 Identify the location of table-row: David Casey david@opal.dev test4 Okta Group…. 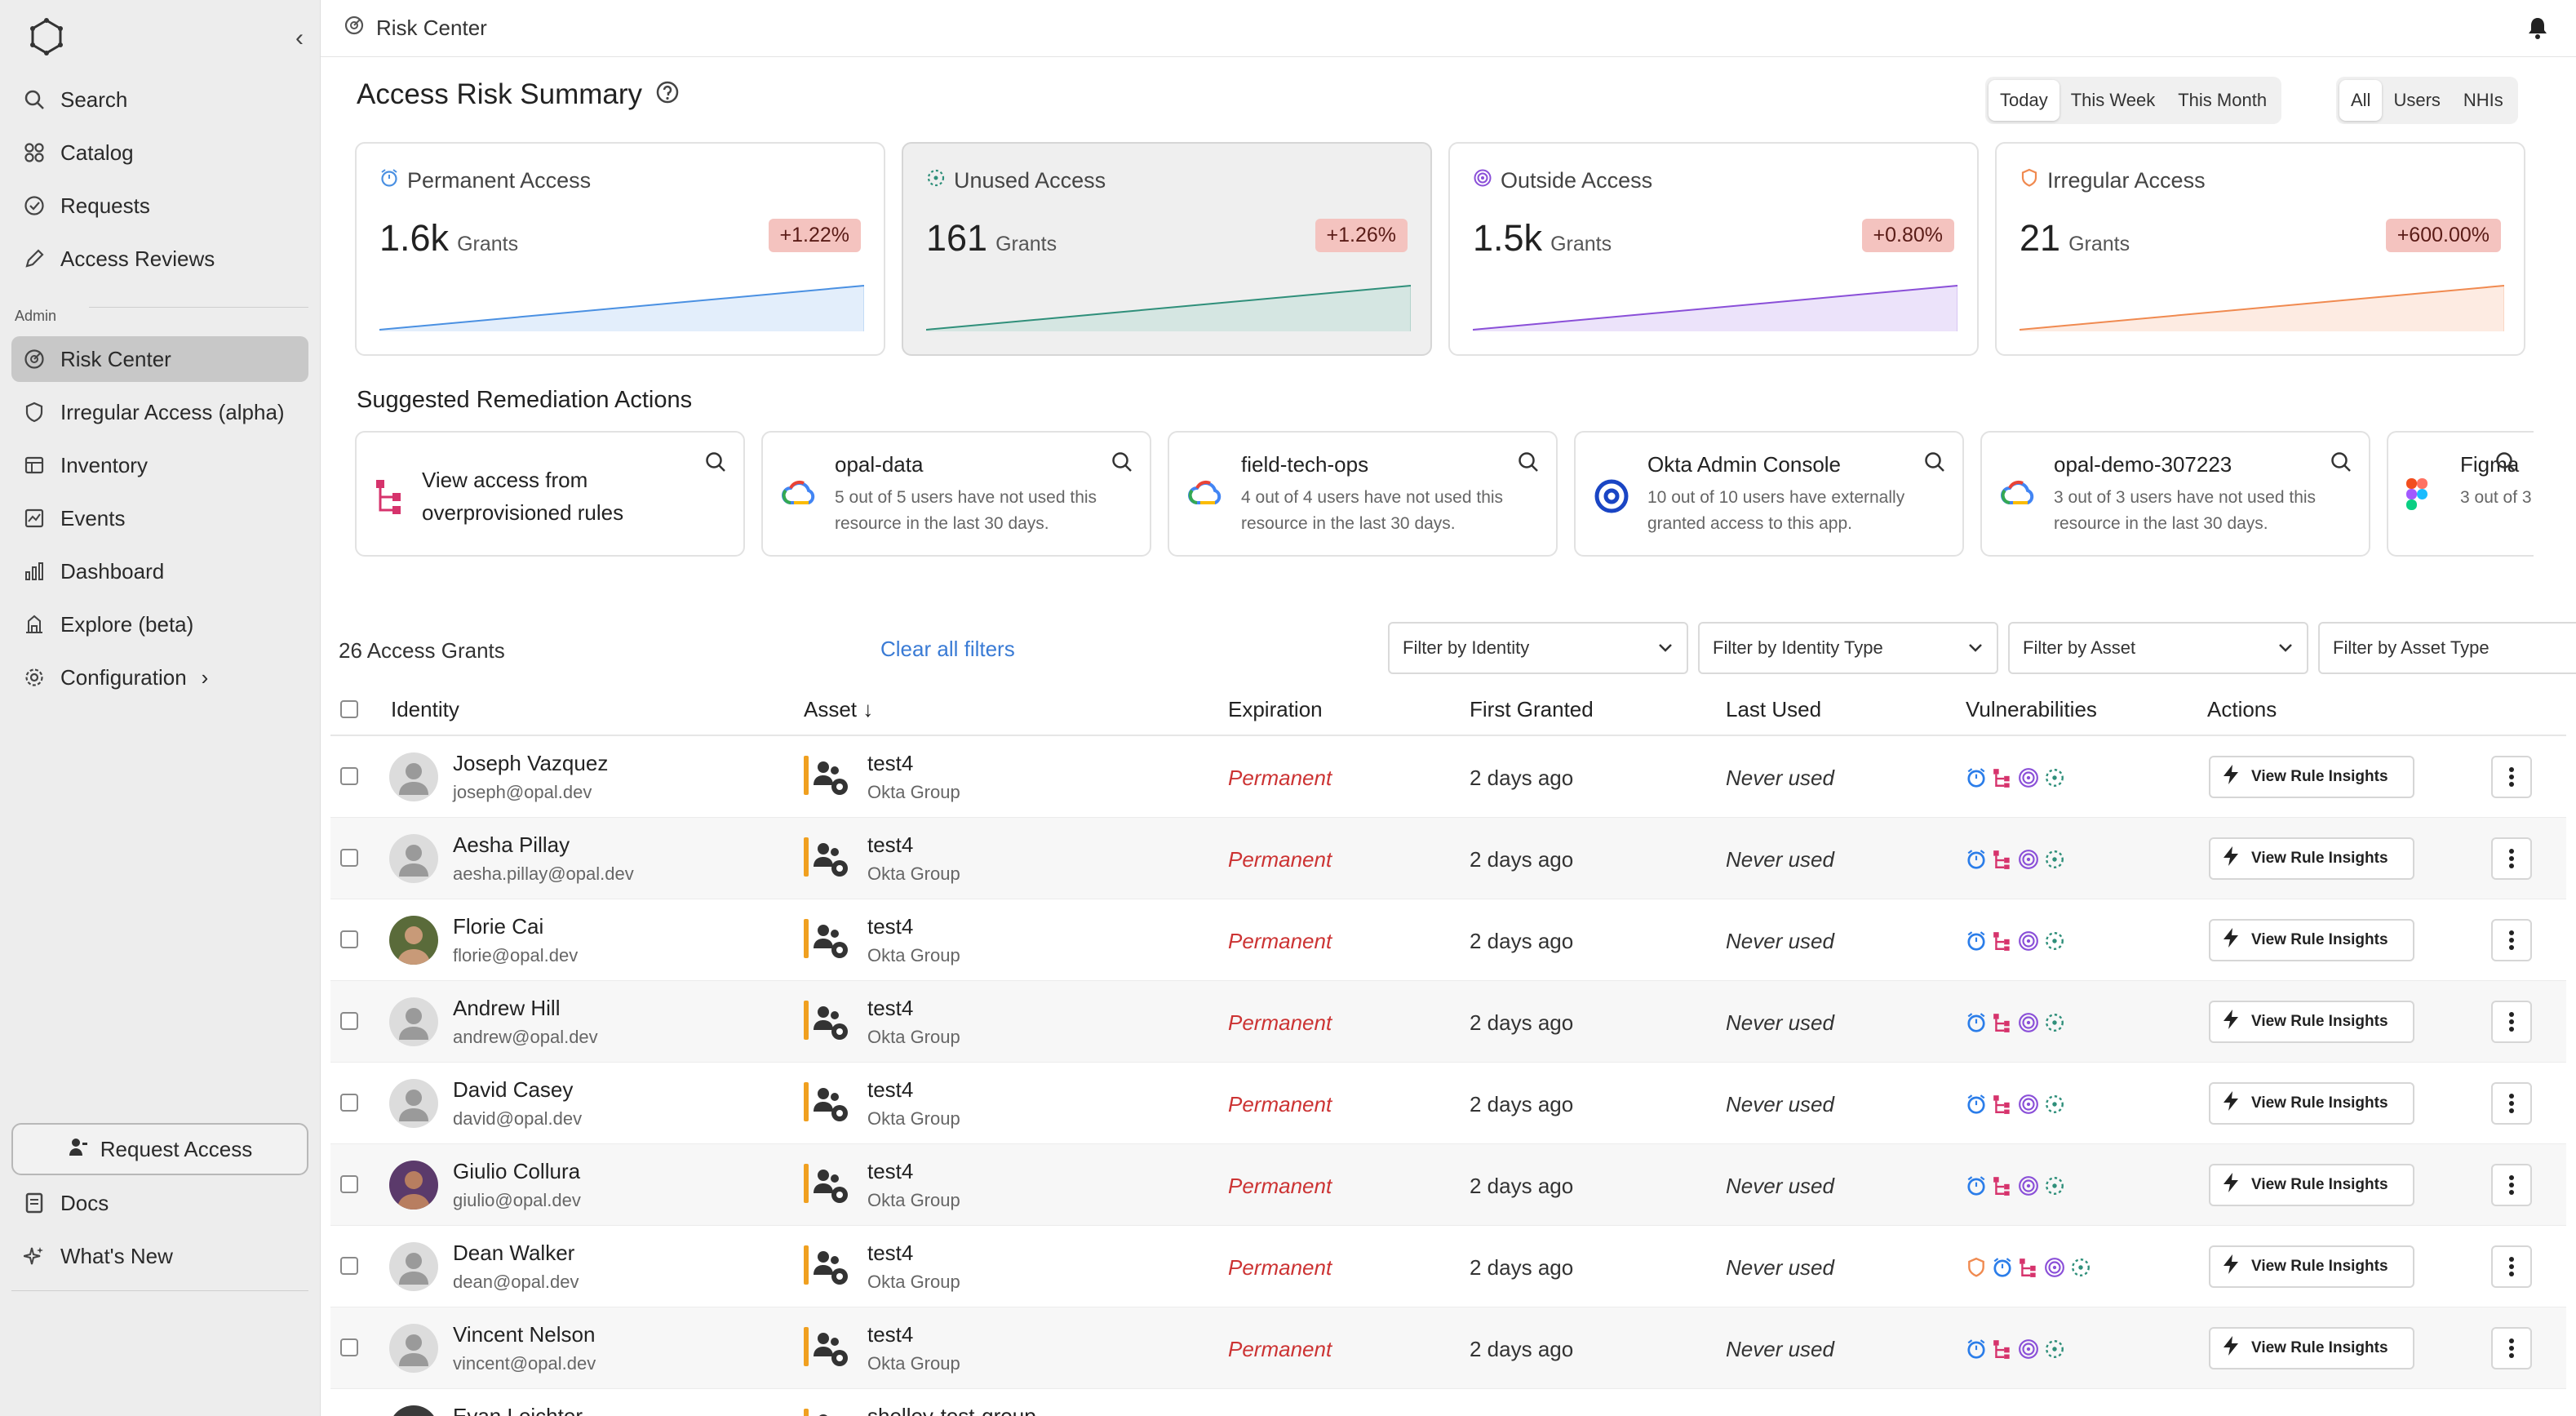
(1448, 1104).